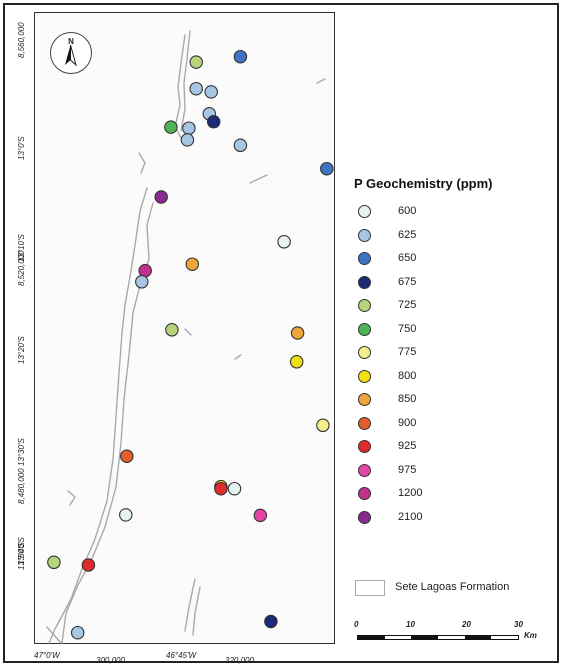  Describe the element at coordinates (110, 660) in the screenshot. I see `bottom-tick-1: 300,000` at that location.